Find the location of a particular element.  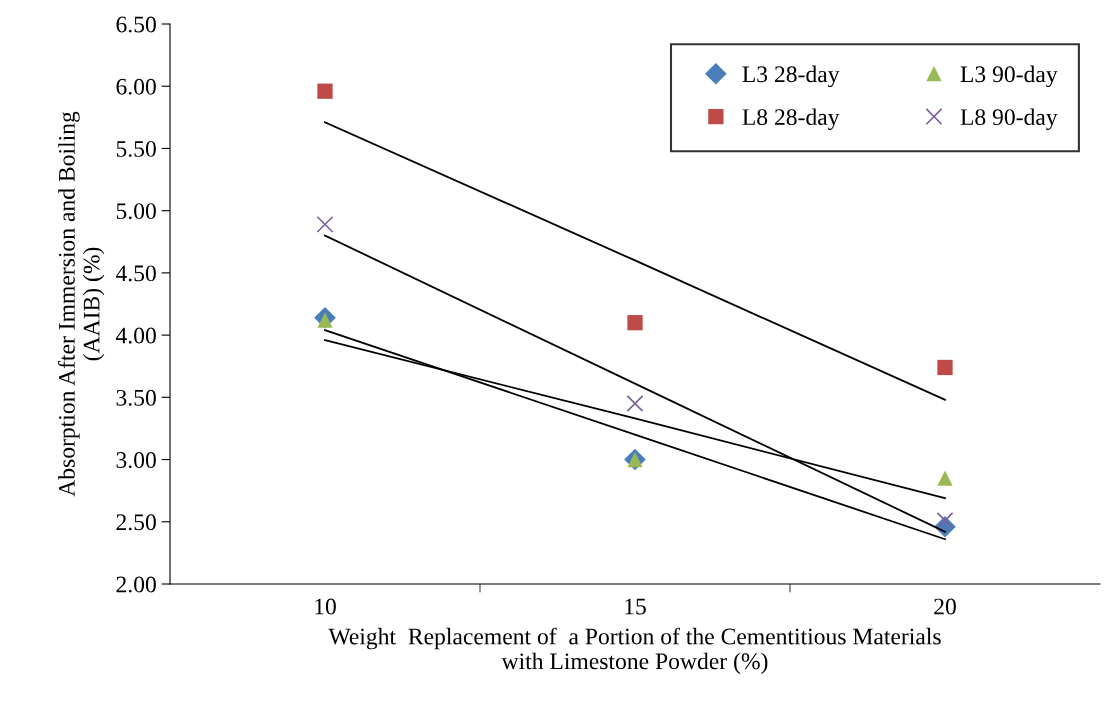

y-tick-label: 6.00 is located at coordinates (136, 86).